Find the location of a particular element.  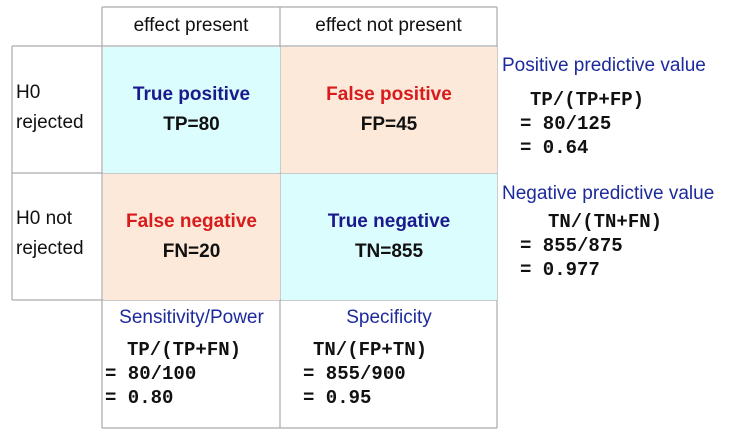

metric-specificity: Specificity TN/(FP+TN) = 855/900 = 0.95 is located at coordinates (389, 358).